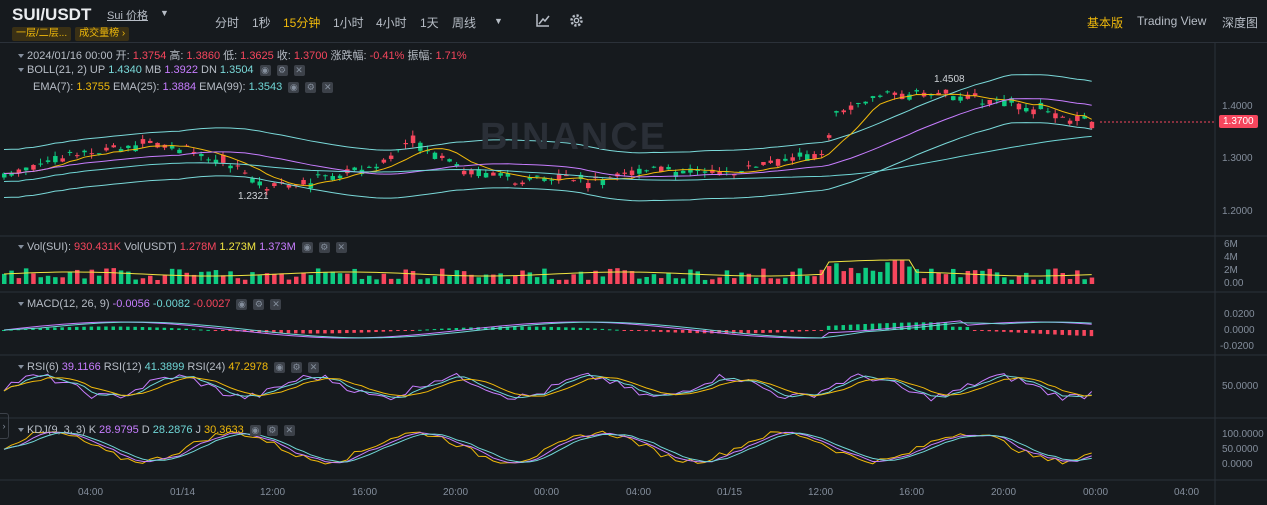 Image resolution: width=1267 pixels, height=505 pixels. Describe the element at coordinates (127, 16) in the screenshot. I see `price-link: Sui 价格` at that location.